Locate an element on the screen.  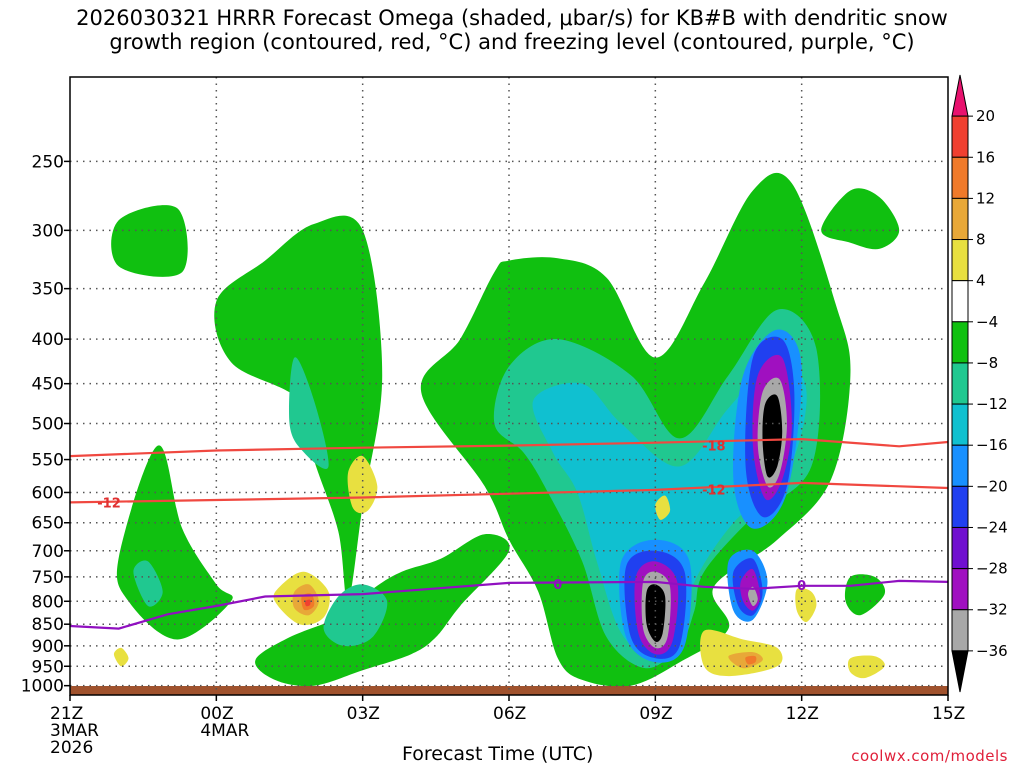
y-tick-label-12: 850 is located at coordinates (48, 625).